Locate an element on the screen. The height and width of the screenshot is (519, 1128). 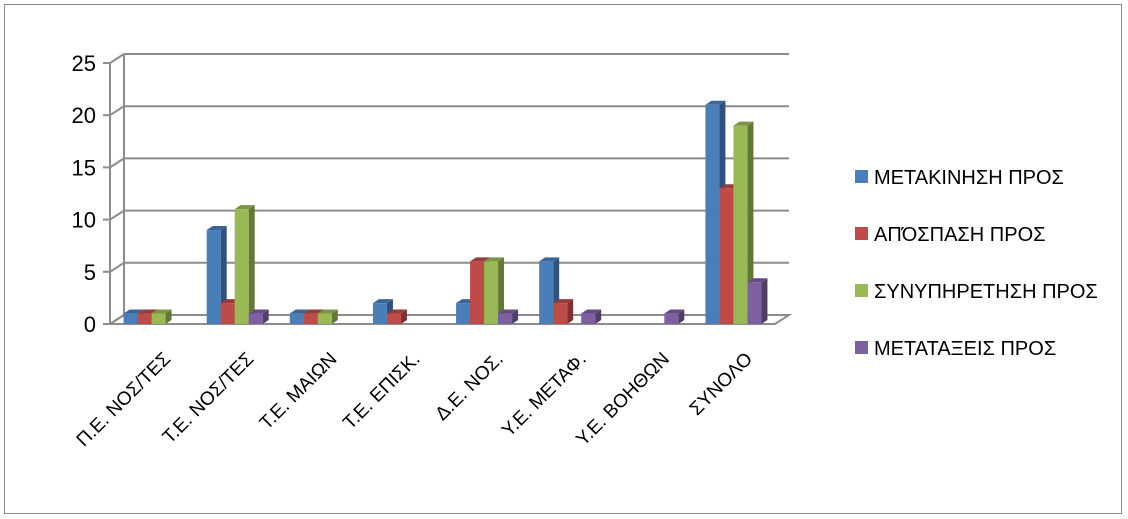
x-tick-label: Π.Ε. ΝΟΣ/ΤΕΣ is located at coordinates (124, 400).